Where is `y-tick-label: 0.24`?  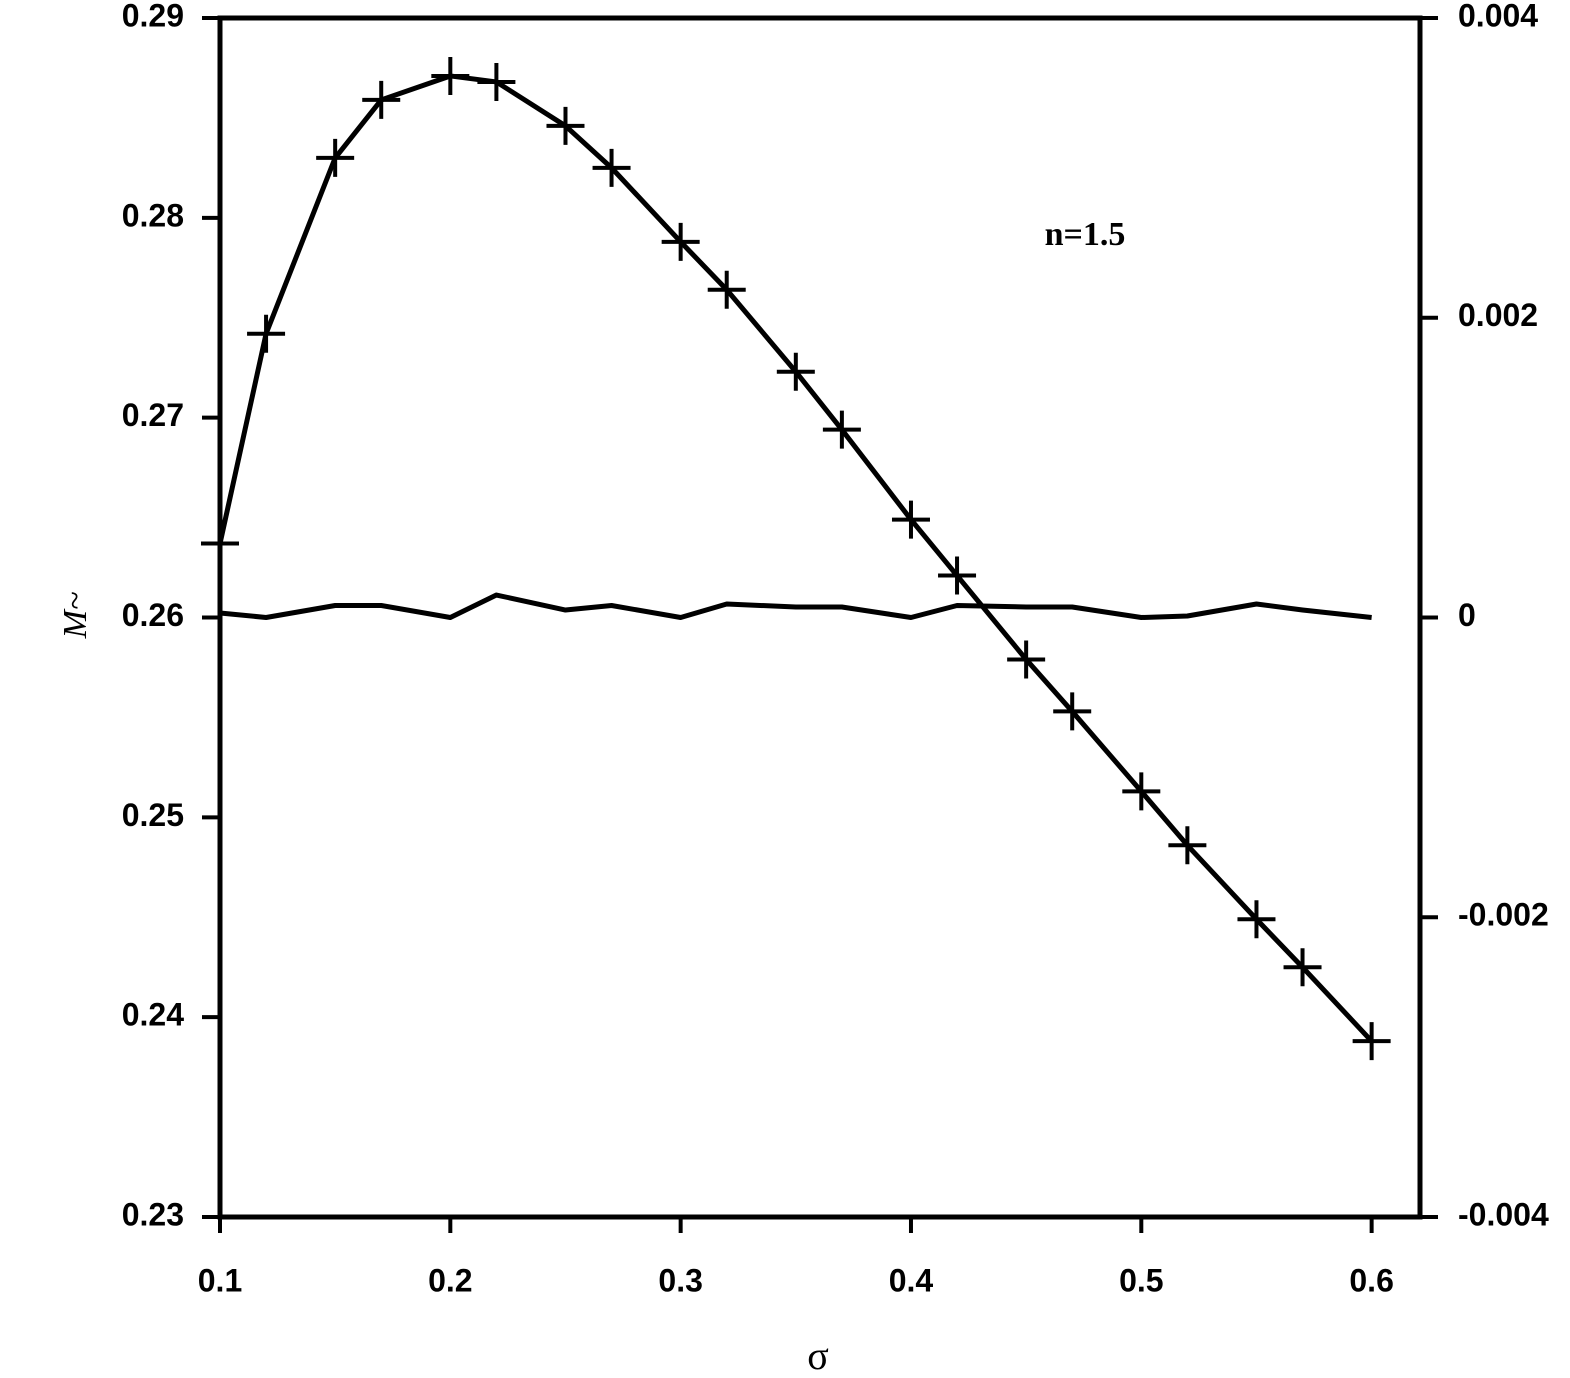
y-tick-label: 0.24 is located at coordinates (153, 1015).